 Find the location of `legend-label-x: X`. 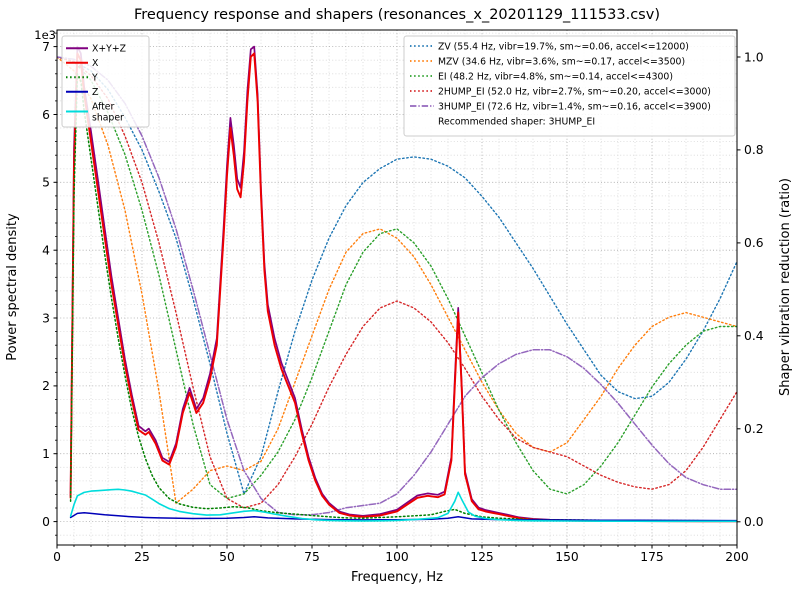

legend-label-x: X is located at coordinates (95, 63).